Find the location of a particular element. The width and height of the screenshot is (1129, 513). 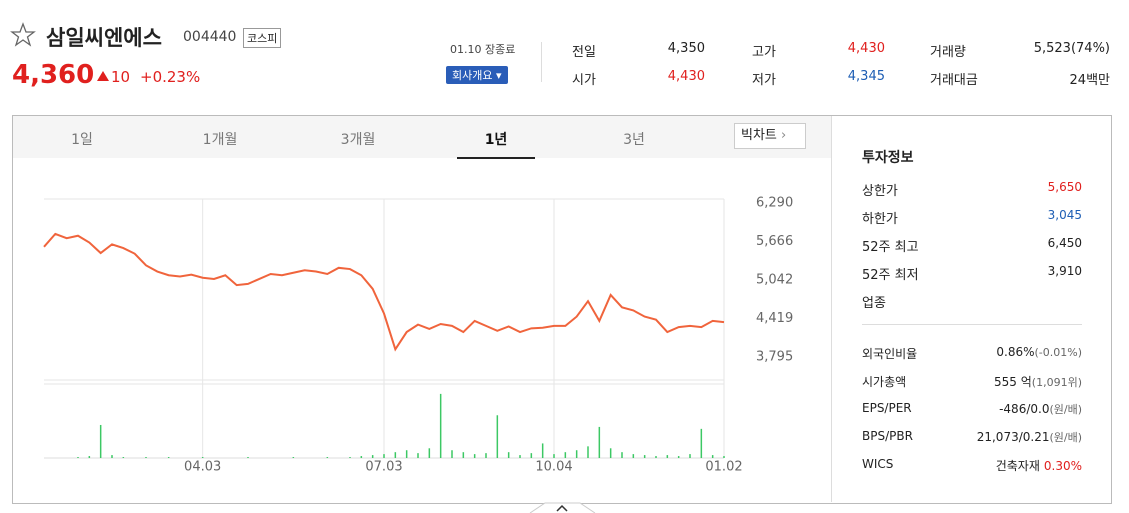

x-tick-label: 07.03 is located at coordinates (383, 467).